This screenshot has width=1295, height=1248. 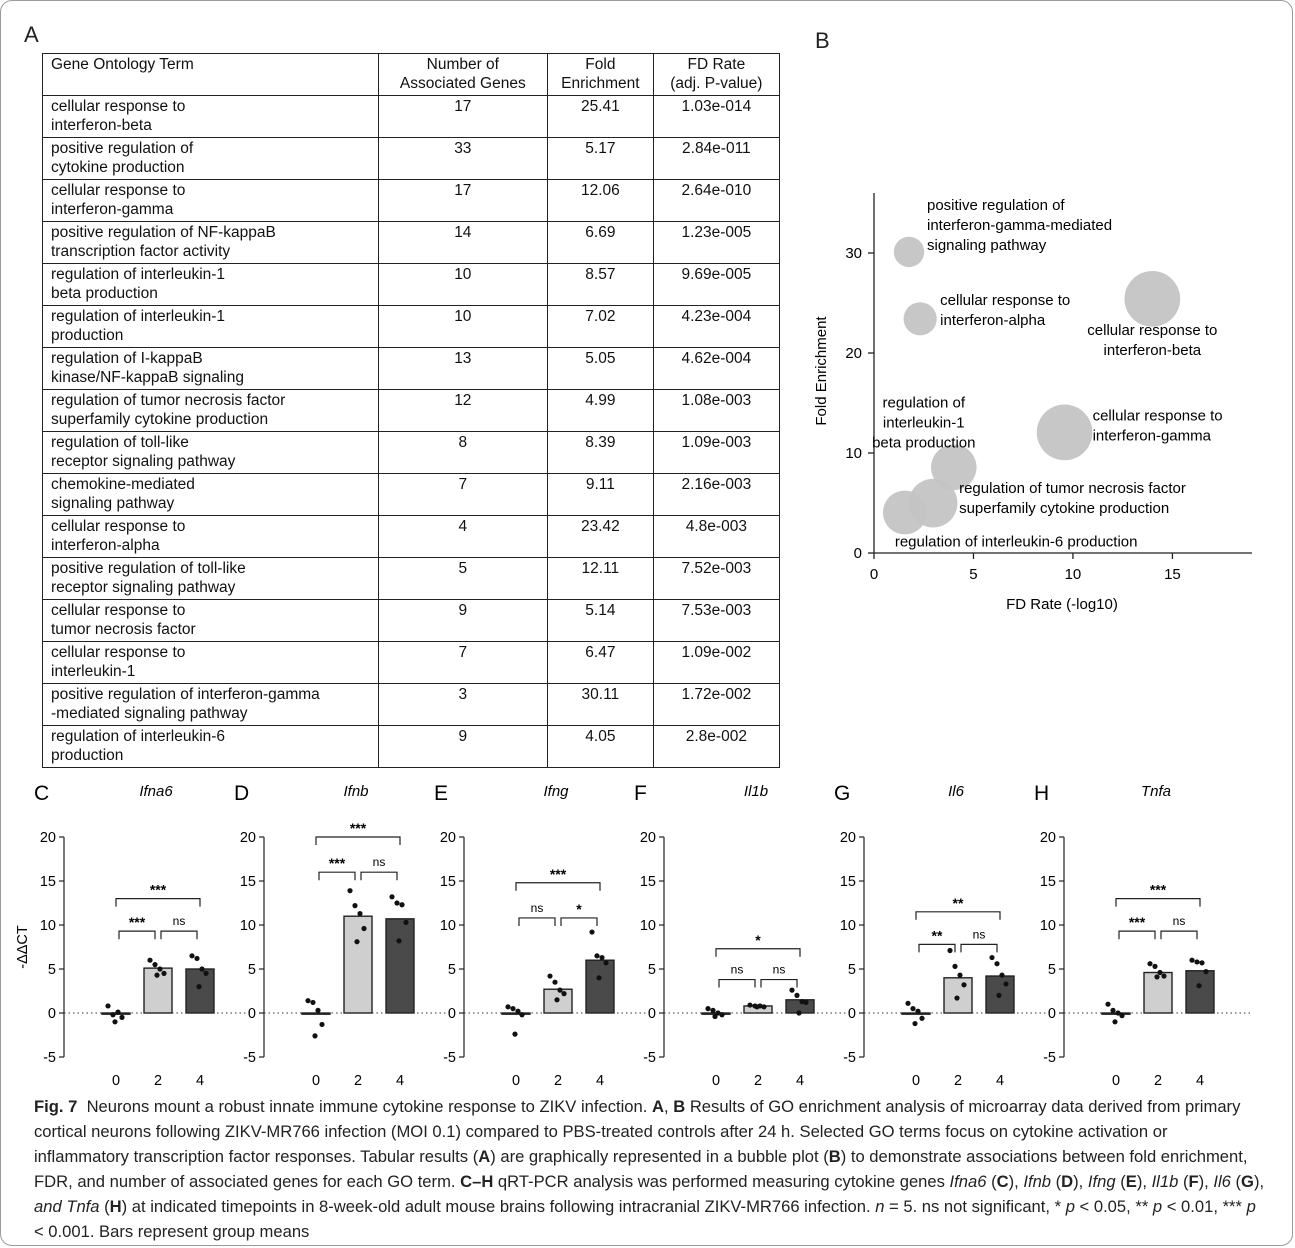 I want to click on cell-fold-enrichment: 5.14, so click(x=600, y=620).